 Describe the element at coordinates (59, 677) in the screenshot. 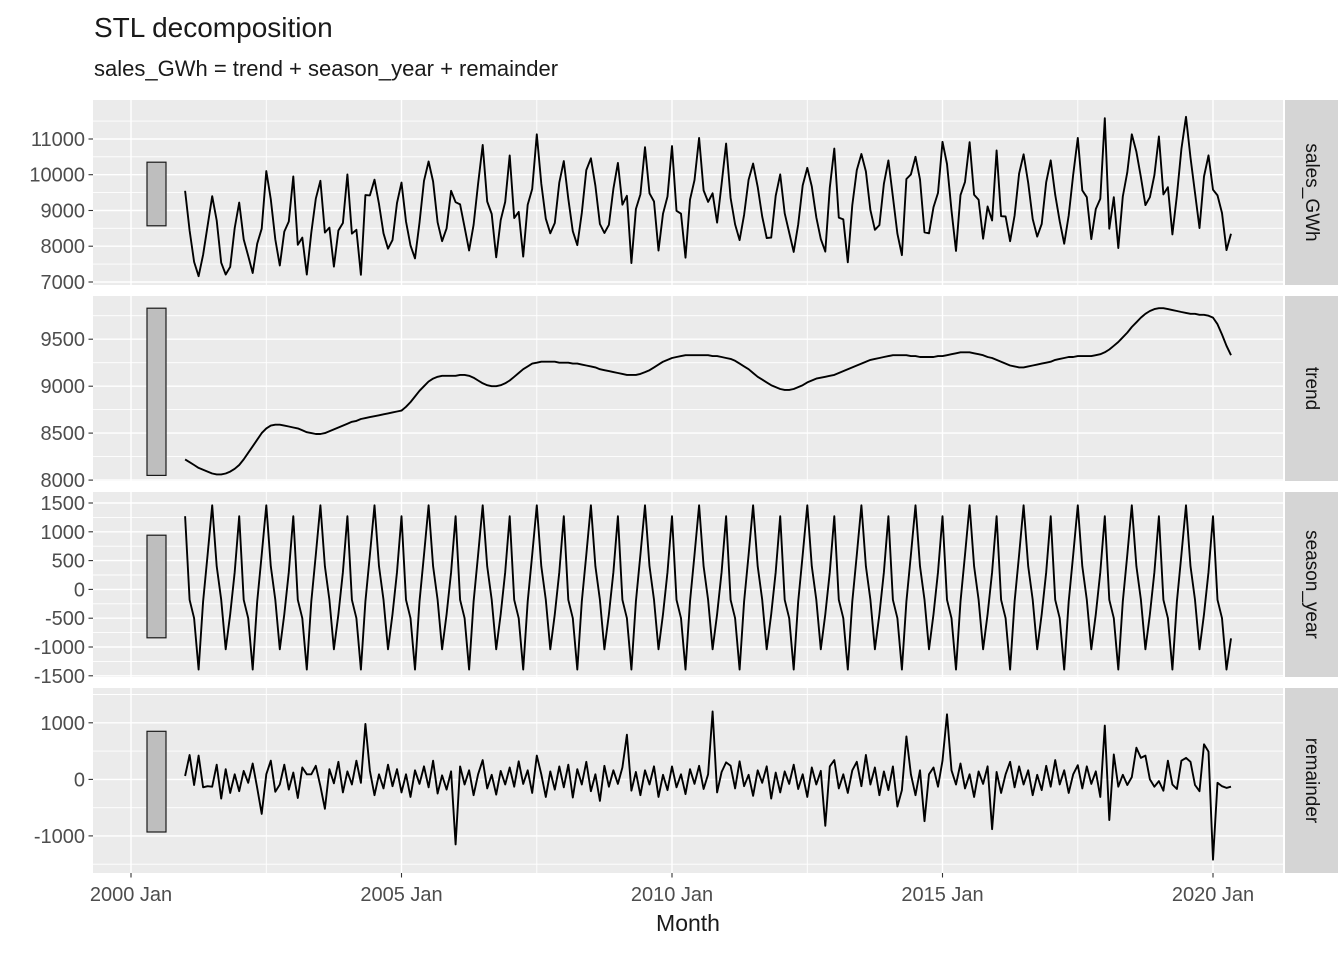

I see `y-tick-label: -1500` at that location.